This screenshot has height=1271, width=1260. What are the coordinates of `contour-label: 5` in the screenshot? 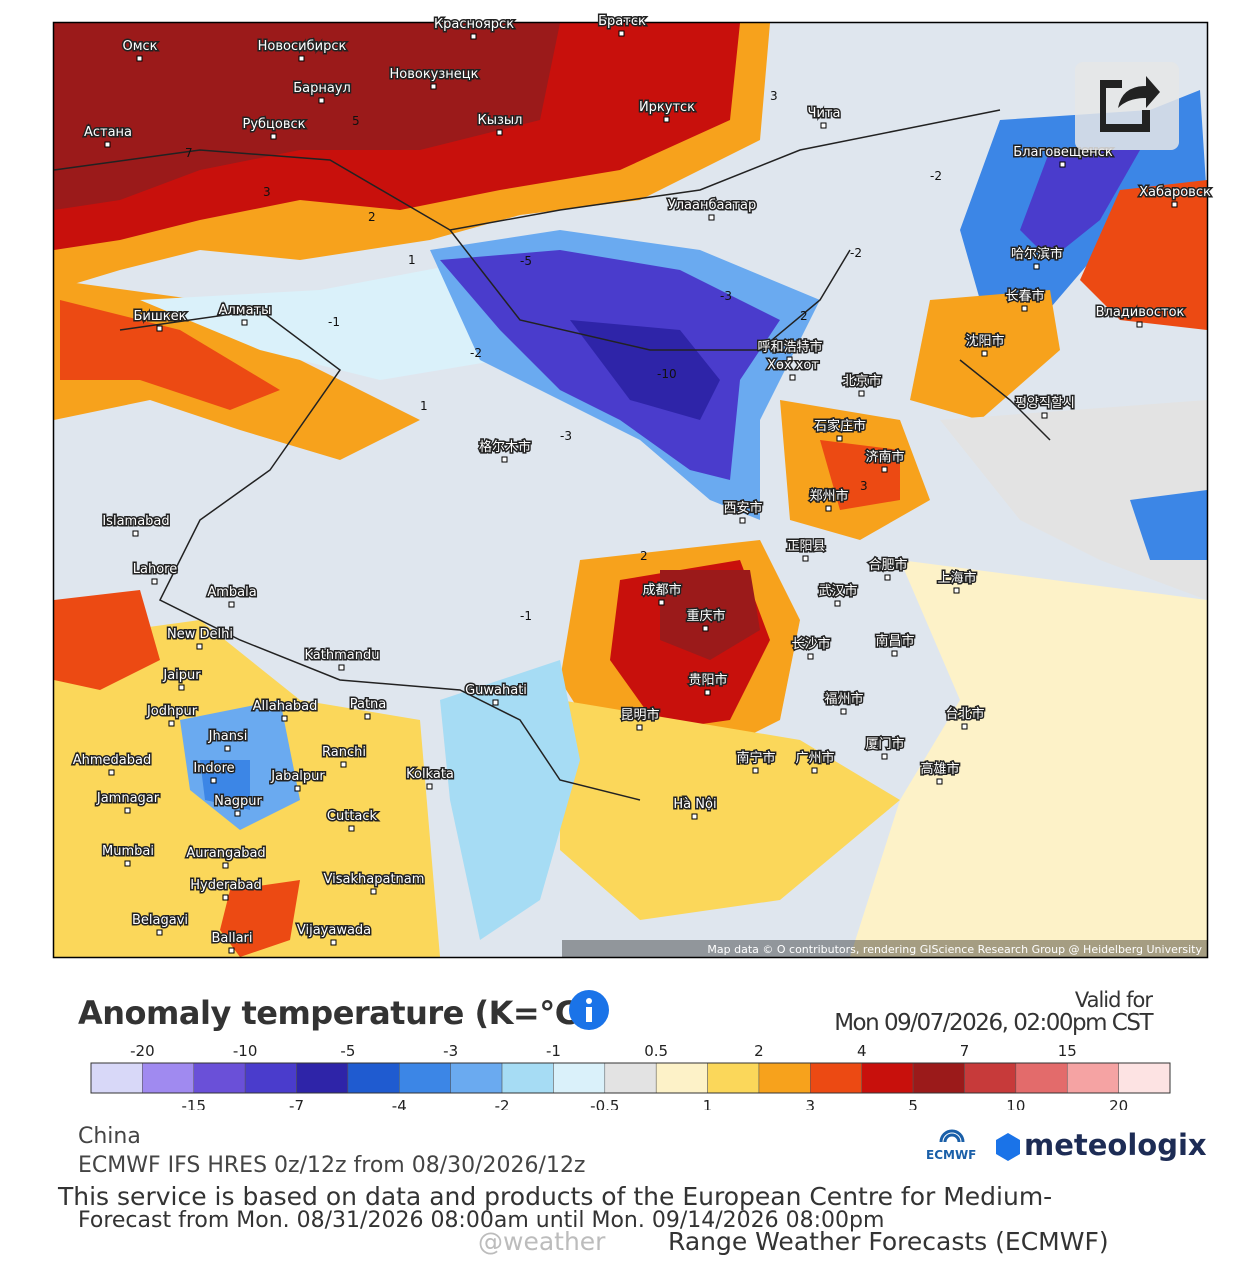 It's located at (356, 121).